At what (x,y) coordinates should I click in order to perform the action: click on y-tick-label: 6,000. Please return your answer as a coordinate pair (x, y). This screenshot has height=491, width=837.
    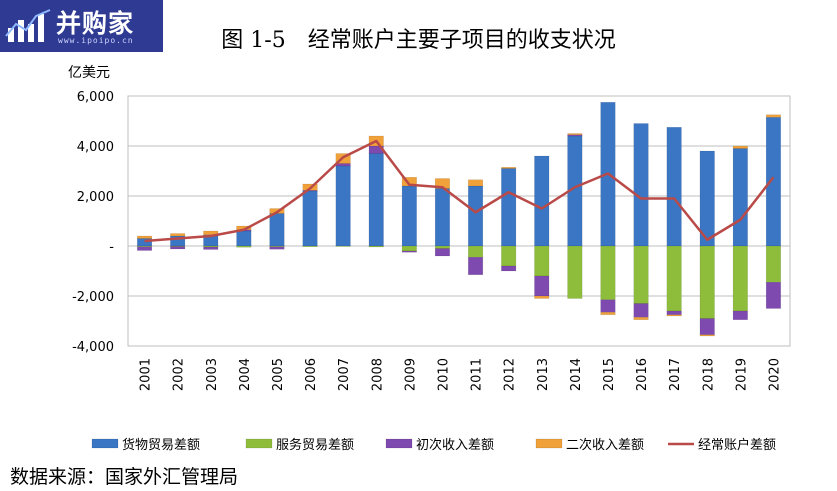
    Looking at the image, I should click on (95, 97).